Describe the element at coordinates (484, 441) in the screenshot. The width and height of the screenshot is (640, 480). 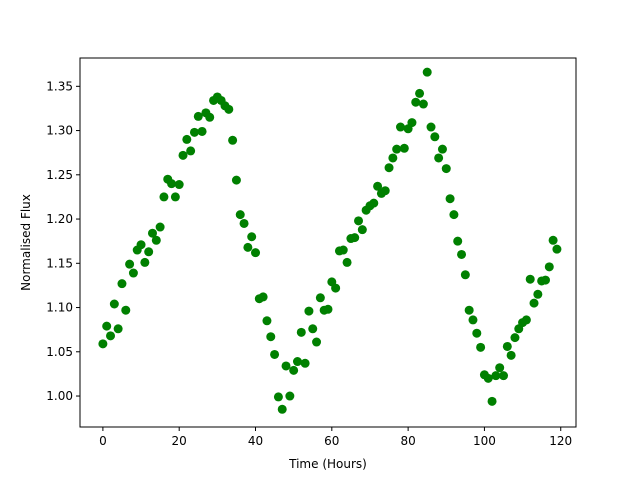
I see `x-tick-label: 100` at that location.